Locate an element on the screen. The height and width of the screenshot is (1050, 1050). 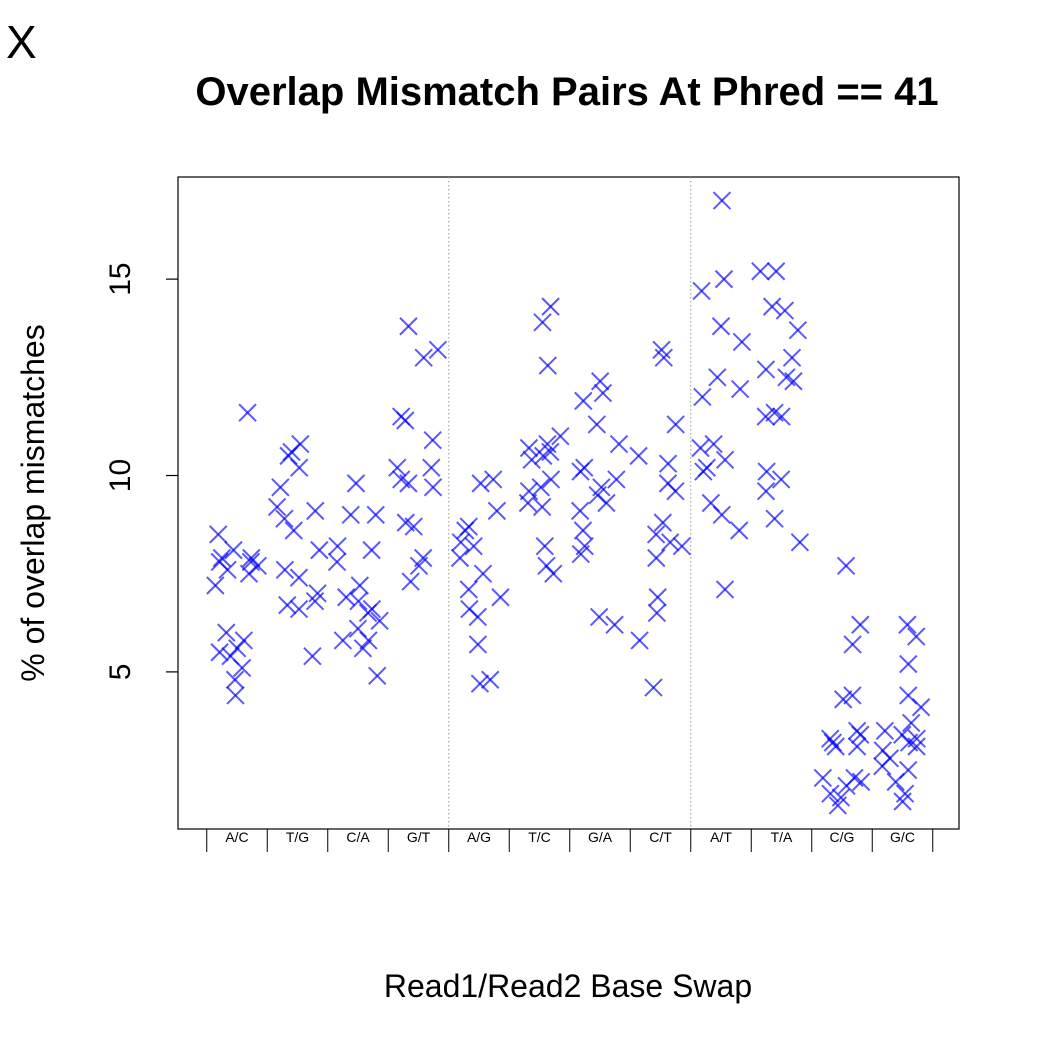
y-axis: 5 10 15 is located at coordinates (141, 471).